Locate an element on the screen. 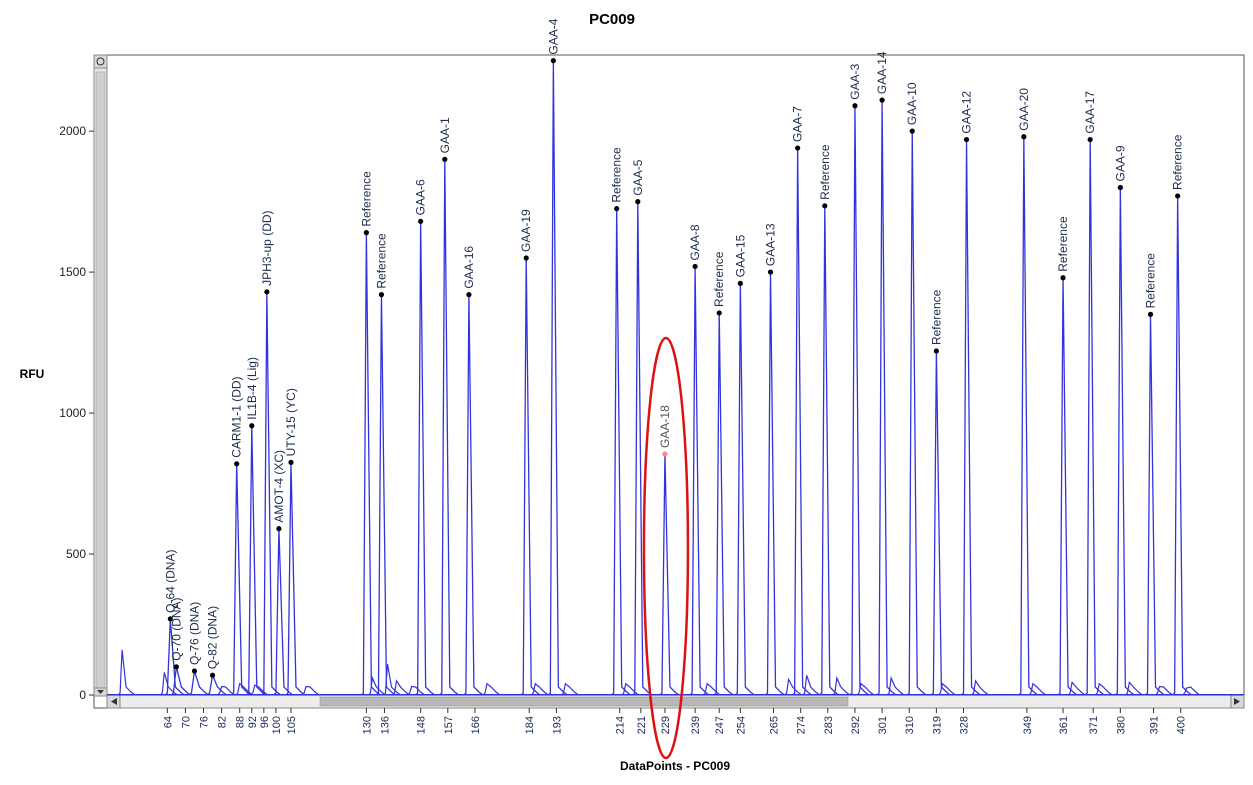 The width and height of the screenshot is (1253, 785). x-tick-label: 214 is located at coordinates (621, 725).